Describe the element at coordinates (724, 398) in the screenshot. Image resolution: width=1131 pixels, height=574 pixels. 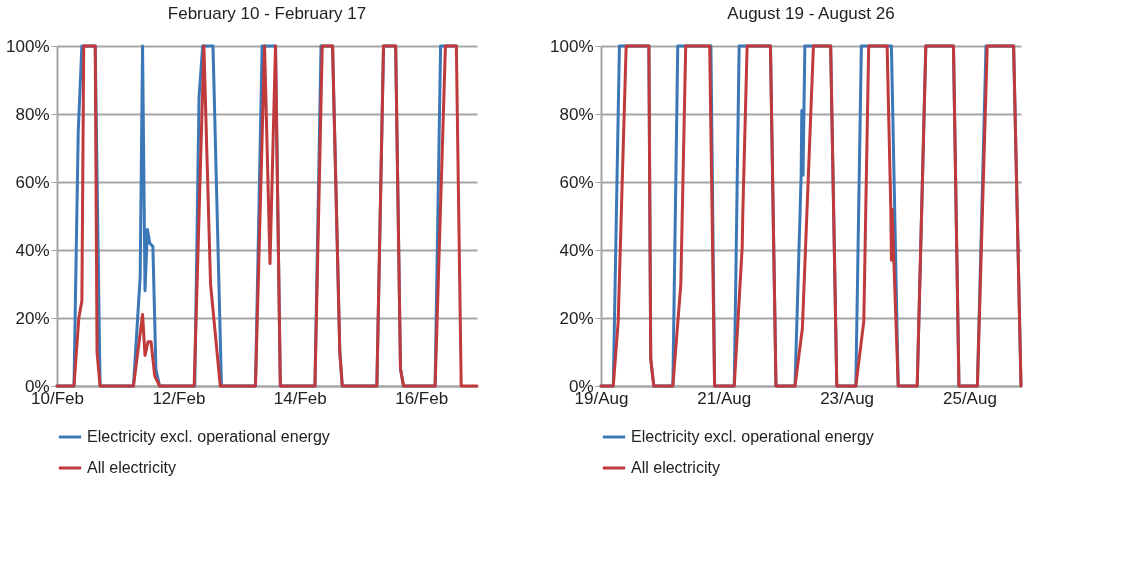
I see `x-tick-label: 21/Aug` at that location.